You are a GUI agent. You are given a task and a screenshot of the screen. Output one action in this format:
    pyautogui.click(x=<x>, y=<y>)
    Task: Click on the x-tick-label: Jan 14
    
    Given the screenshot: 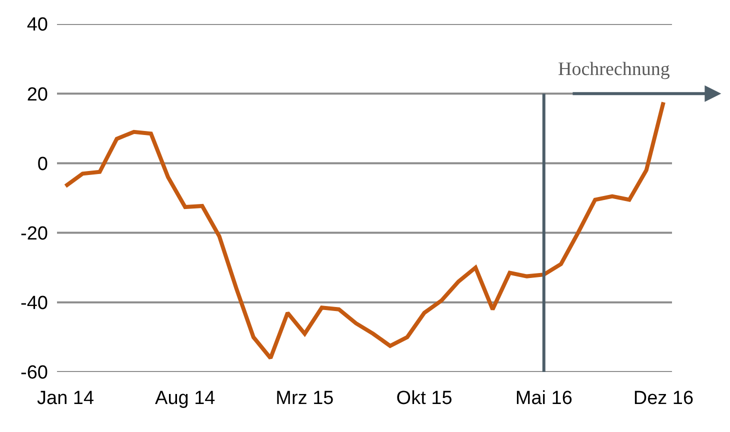 What is the action you would take?
    pyautogui.click(x=65, y=398)
    